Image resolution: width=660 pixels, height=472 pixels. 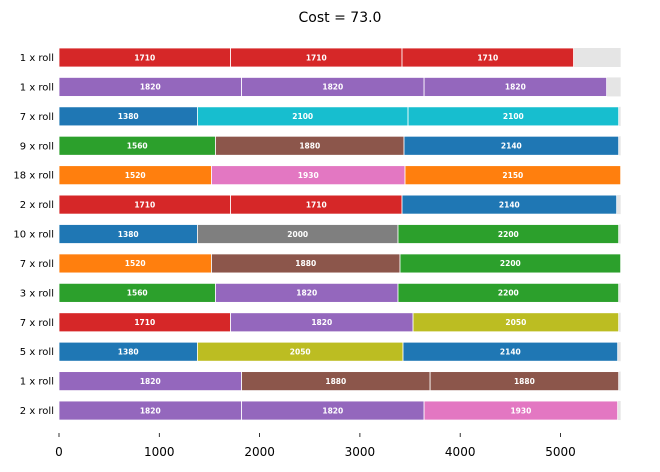 I want to click on row-label: 3 x roll, so click(x=37, y=293).